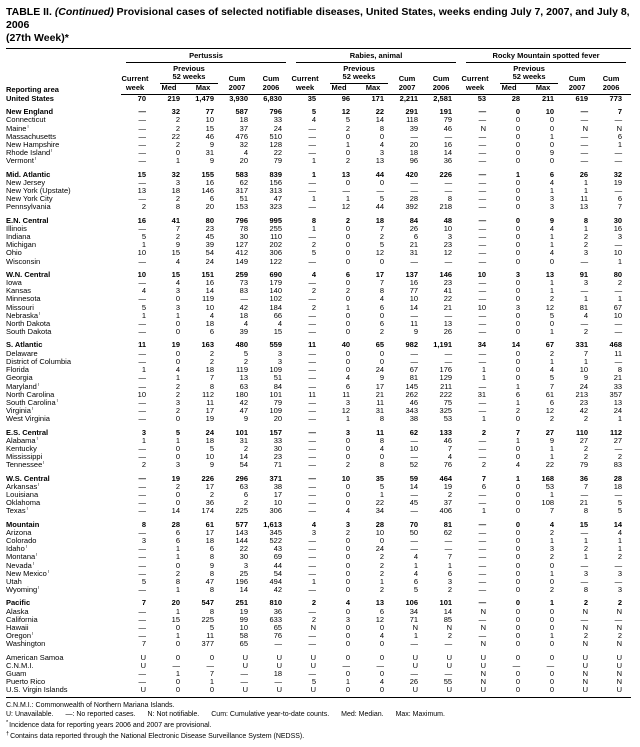  Describe the element at coordinates (412, 345) in the screenshot. I see `value-cell: 982` at that location.